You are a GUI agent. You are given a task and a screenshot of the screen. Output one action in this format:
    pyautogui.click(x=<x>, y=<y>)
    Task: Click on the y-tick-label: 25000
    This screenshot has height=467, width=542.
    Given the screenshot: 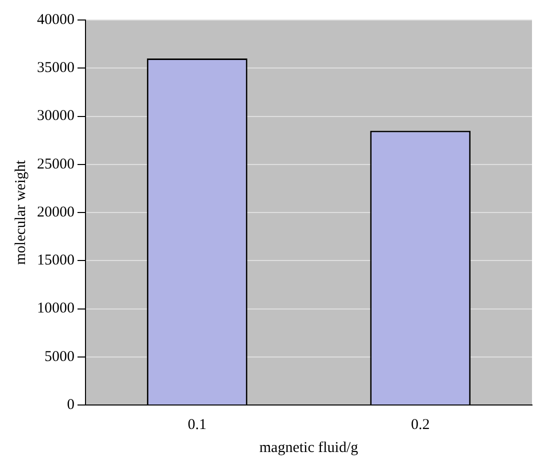 What is the action you would take?
    pyautogui.click(x=55, y=164)
    